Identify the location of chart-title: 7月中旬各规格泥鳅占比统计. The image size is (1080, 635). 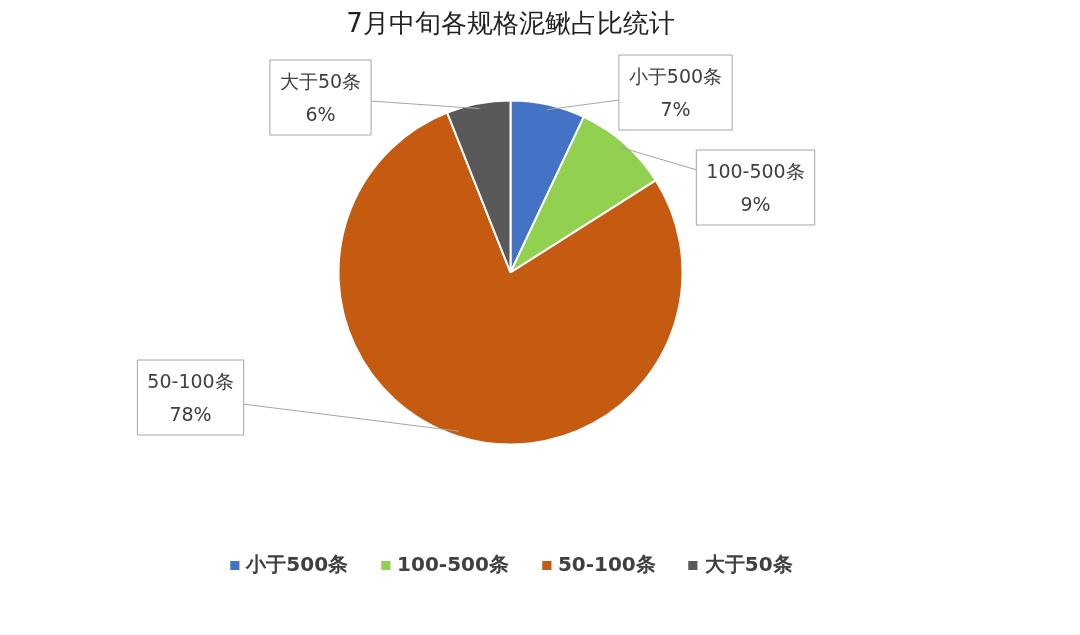
(510, 22).